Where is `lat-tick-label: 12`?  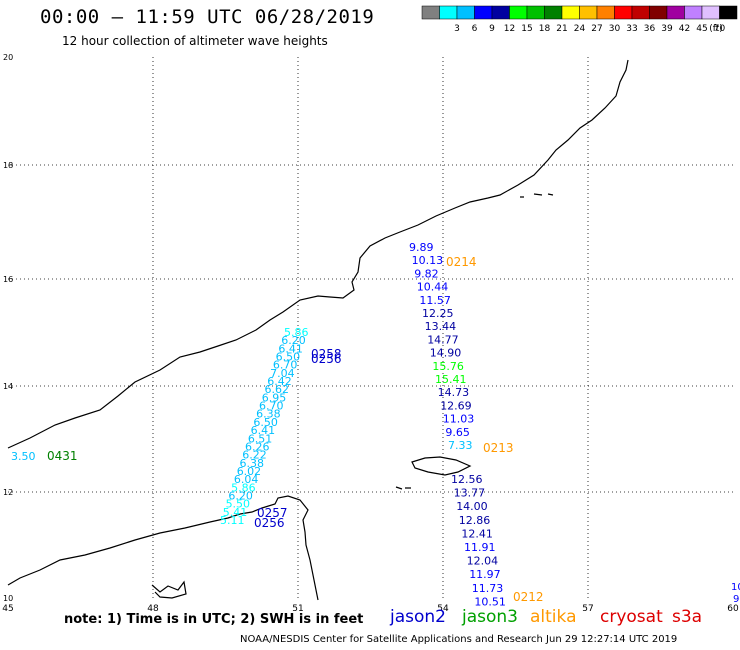 lat-tick-label: 12 is located at coordinates (8, 492).